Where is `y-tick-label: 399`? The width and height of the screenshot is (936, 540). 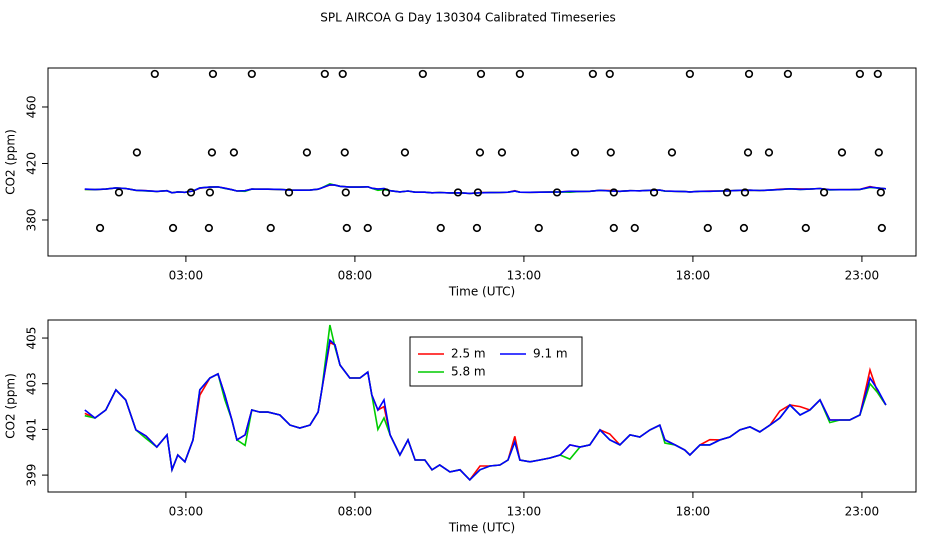 y-tick-label: 399 is located at coordinates (32, 475).